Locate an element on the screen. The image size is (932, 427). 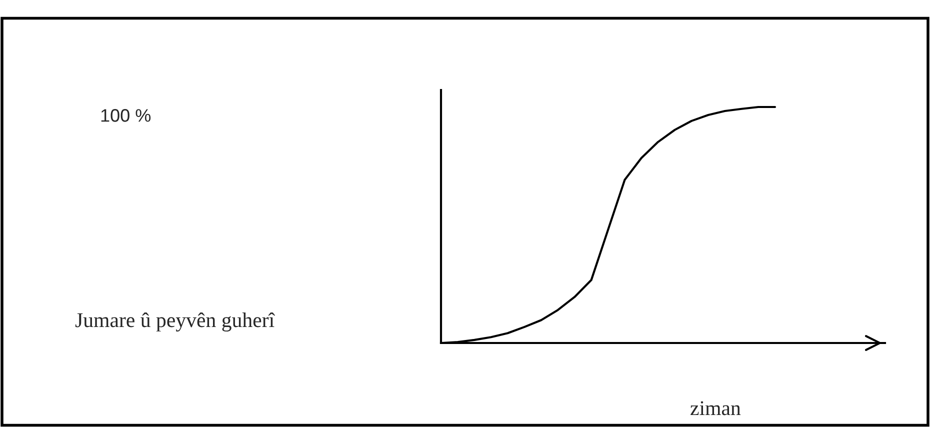
x-axis-title: ziman is located at coordinates (715, 408).